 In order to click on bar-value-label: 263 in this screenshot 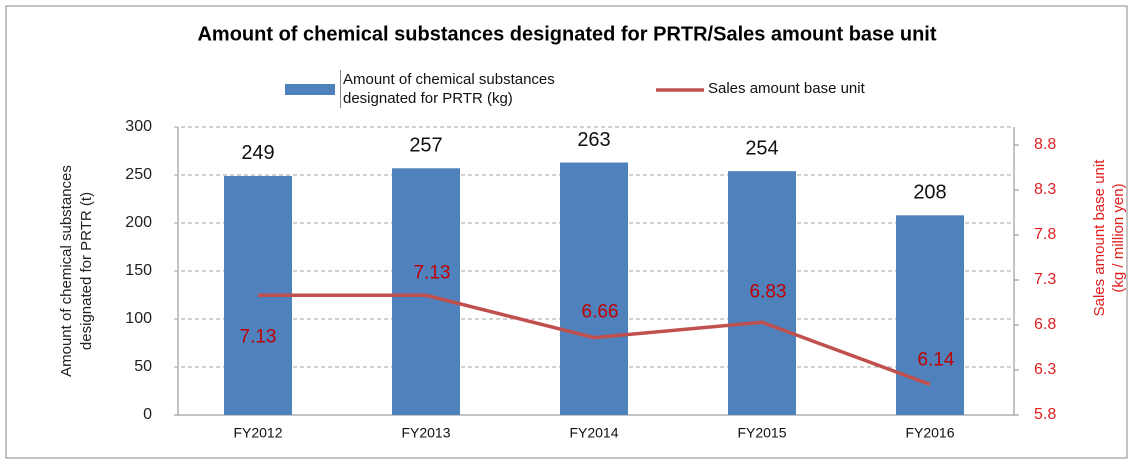, I will do `click(593, 140)`.